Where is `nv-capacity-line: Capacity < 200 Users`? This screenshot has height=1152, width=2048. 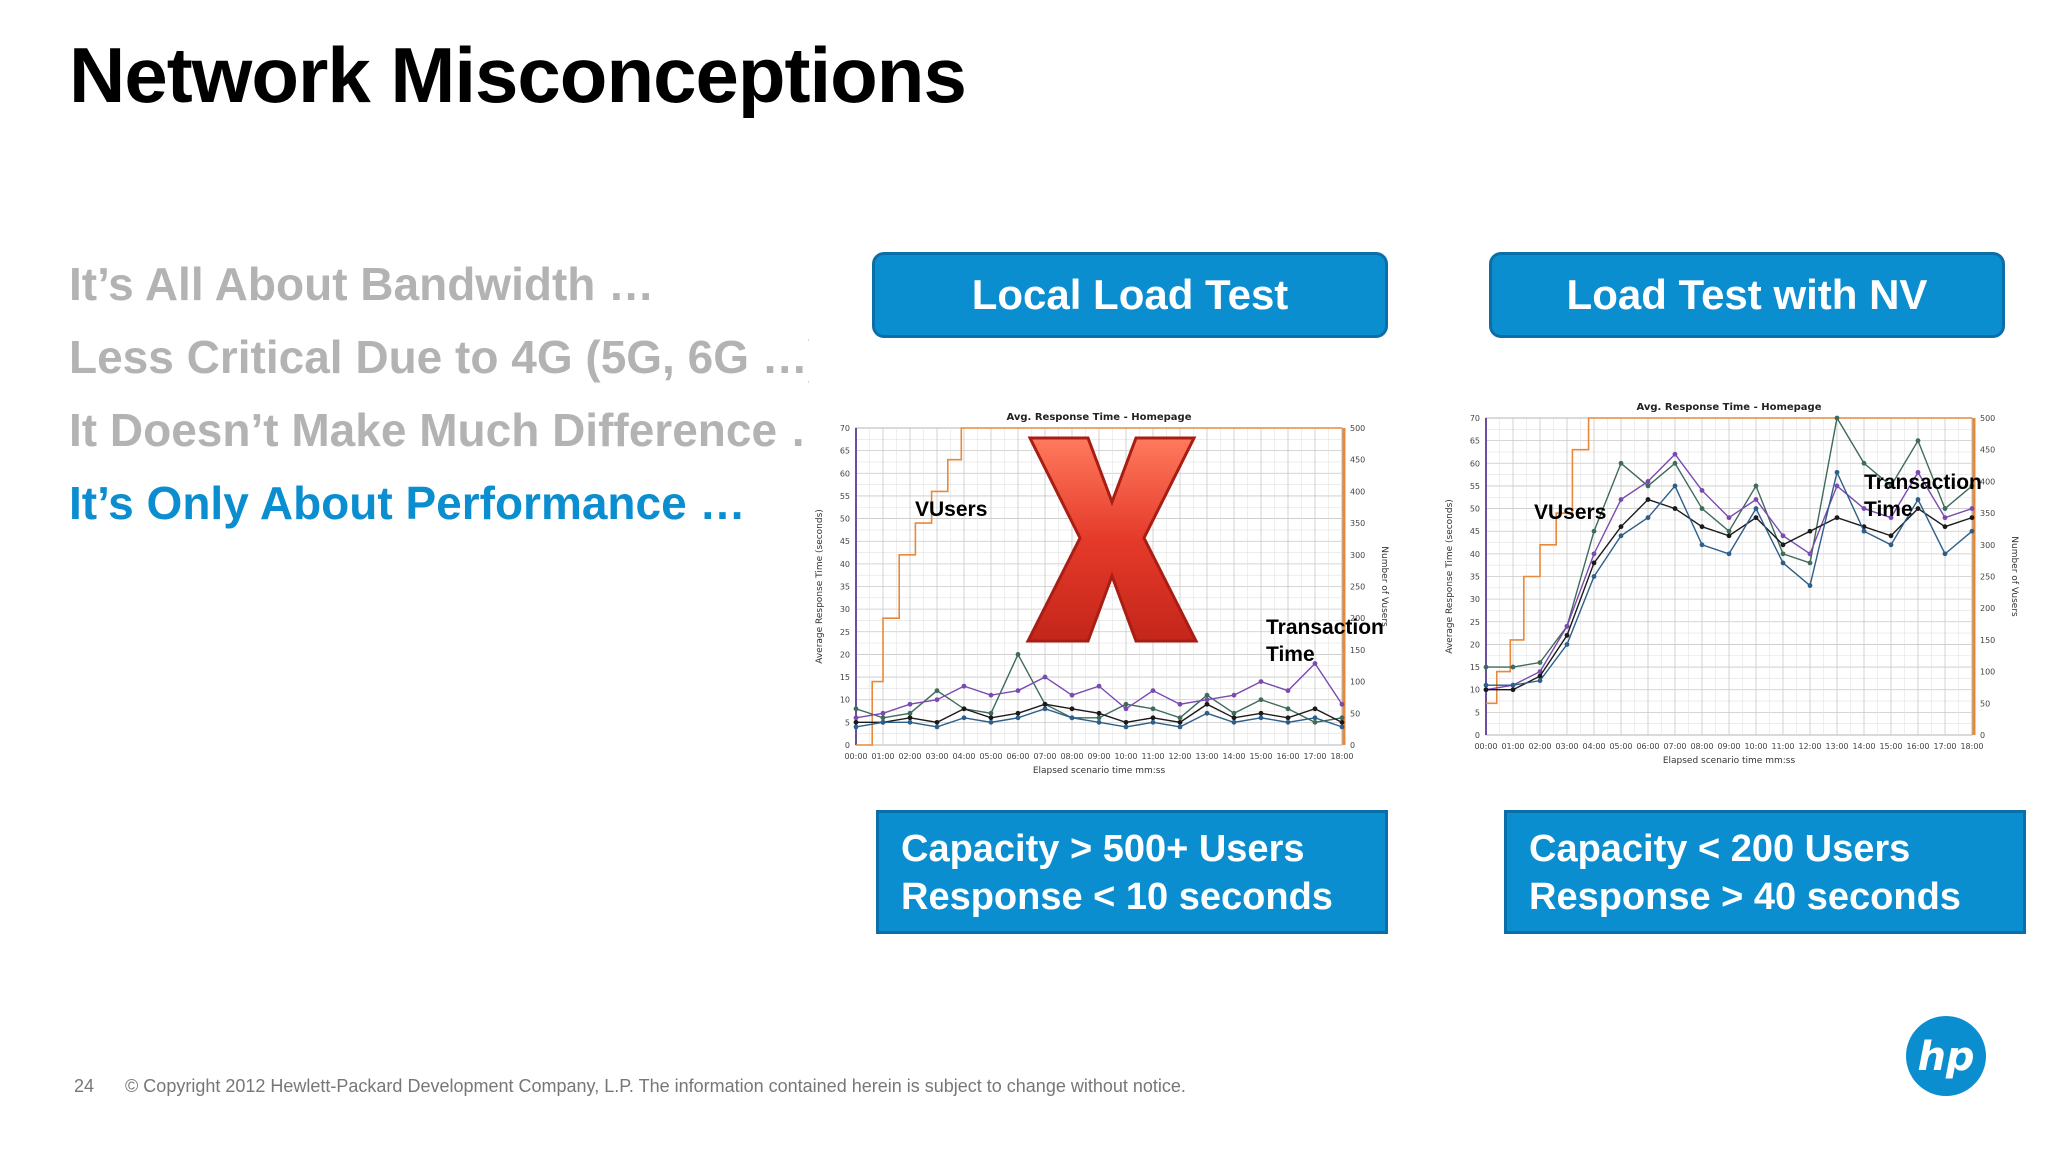 nv-capacity-line: Capacity < 200 Users is located at coordinates (1720, 849).